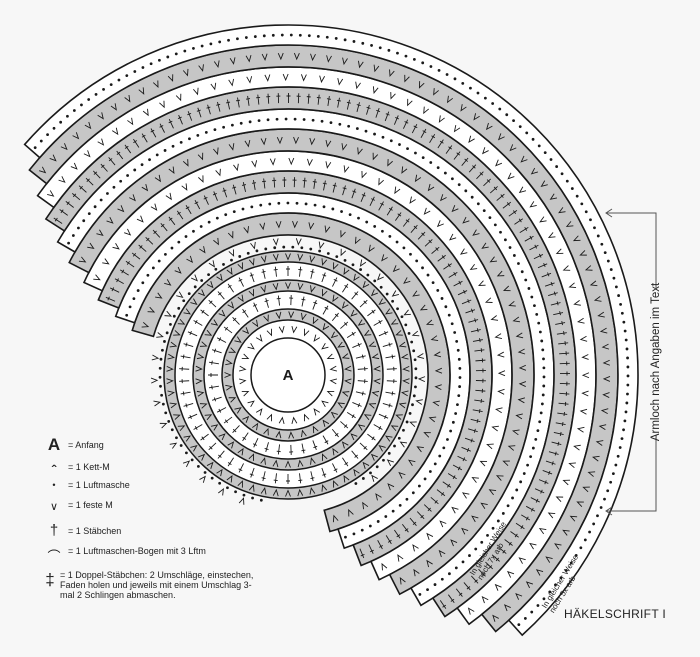 The height and width of the screenshot is (657, 700). Describe the element at coordinates (122, 555) in the screenshot. I see `legend-item-chain-arch: ⌒ = 1 Luftmaschen-Bogen mit 3 Lftm` at that location.